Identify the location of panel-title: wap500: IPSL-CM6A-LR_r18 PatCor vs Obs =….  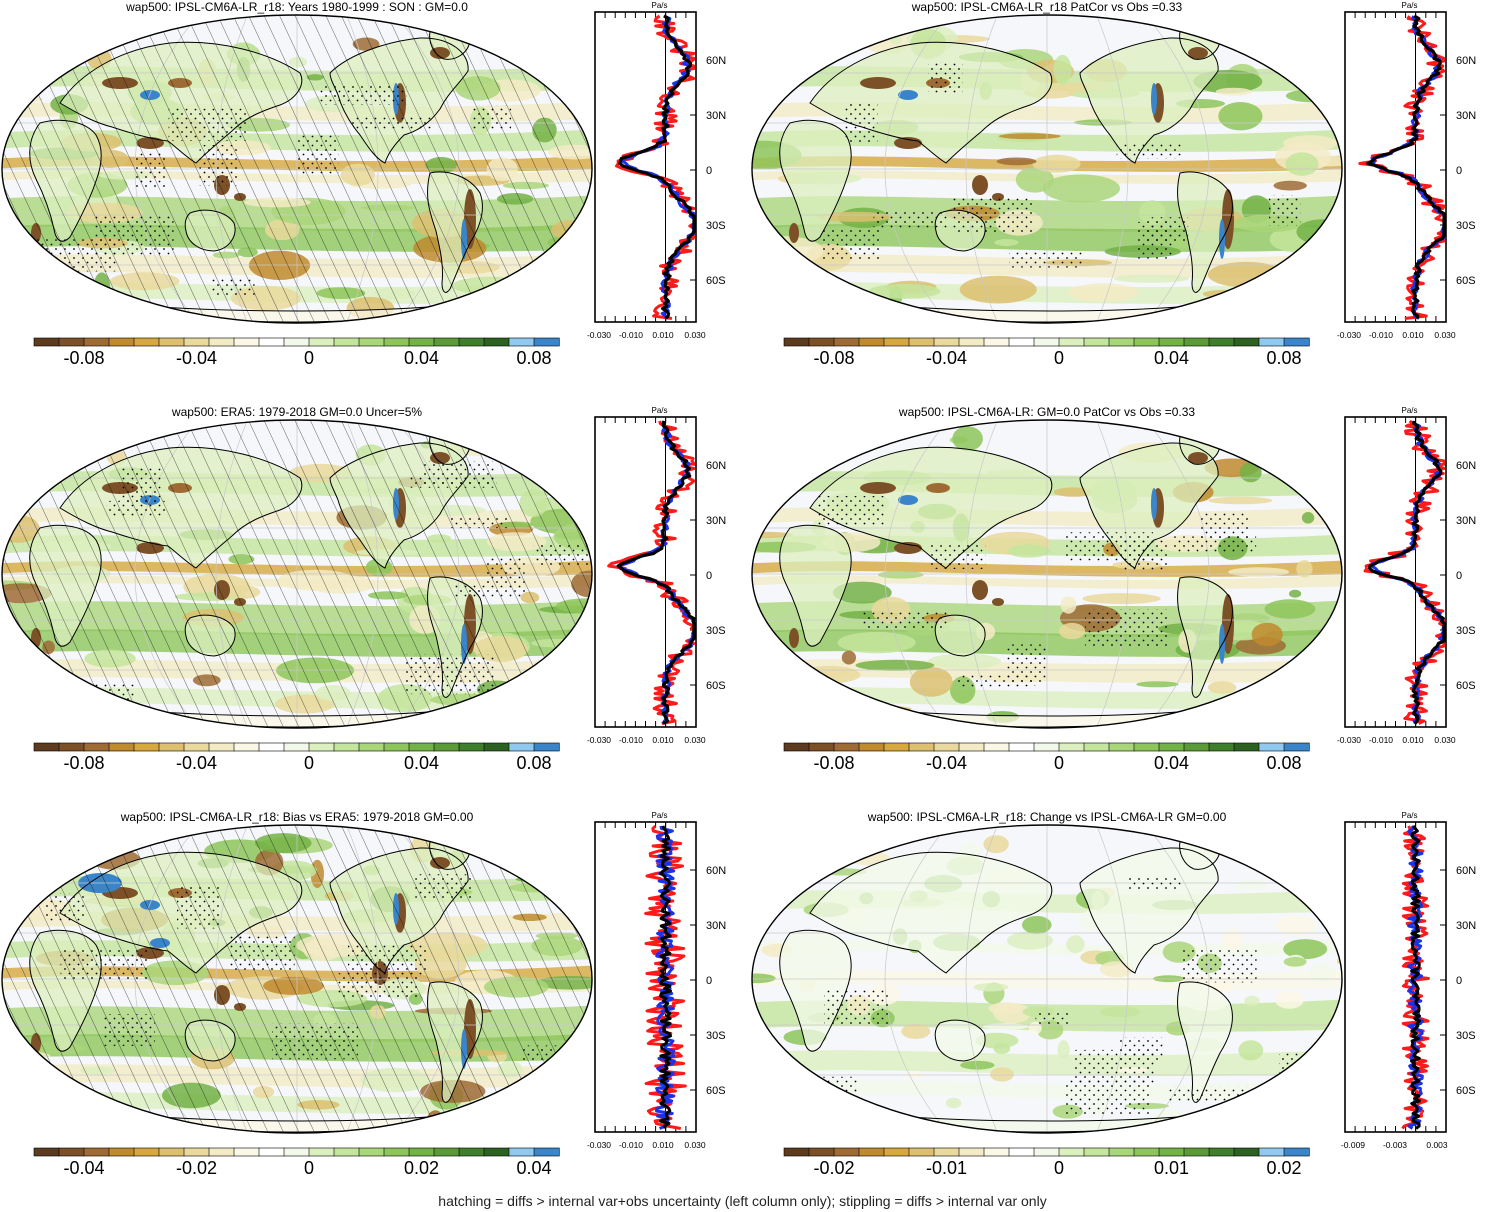
(1047, 7).